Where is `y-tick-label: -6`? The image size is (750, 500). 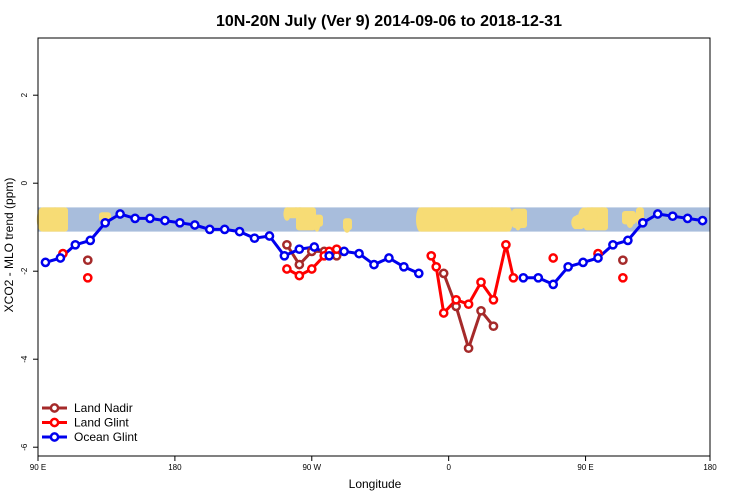
y-tick-label: -6 is located at coordinates (24, 447).